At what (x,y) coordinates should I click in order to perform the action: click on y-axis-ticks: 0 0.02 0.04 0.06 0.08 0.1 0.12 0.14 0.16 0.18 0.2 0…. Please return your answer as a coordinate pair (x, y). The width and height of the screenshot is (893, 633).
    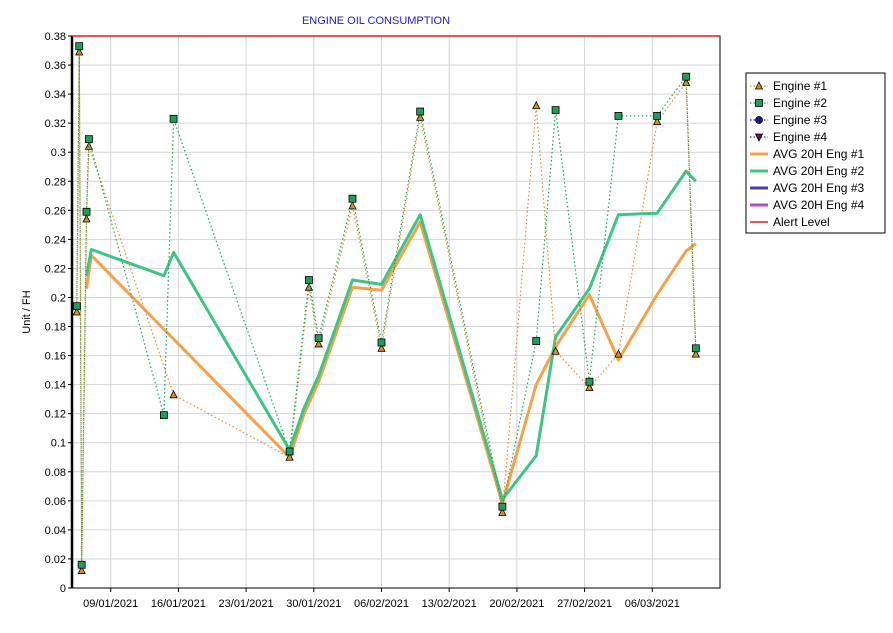
    Looking at the image, I should click on (58, 313).